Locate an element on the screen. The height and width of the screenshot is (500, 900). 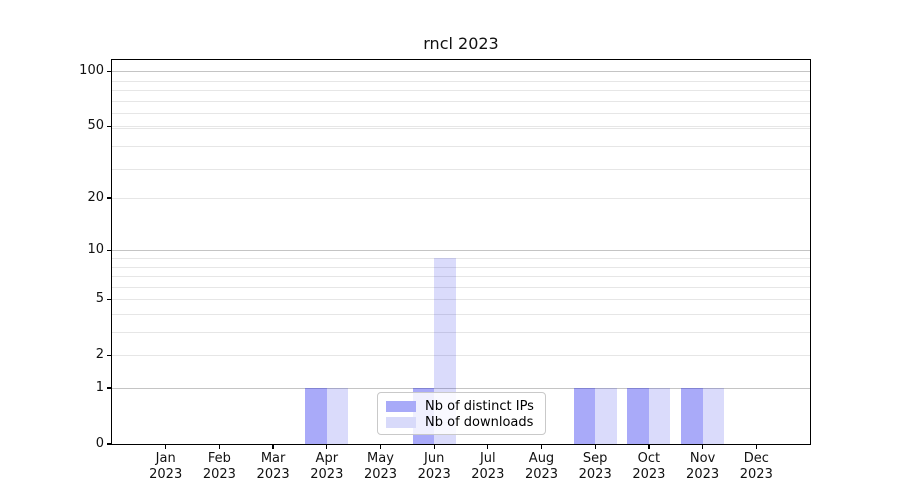
bar-downloads-apr is located at coordinates (337, 416).